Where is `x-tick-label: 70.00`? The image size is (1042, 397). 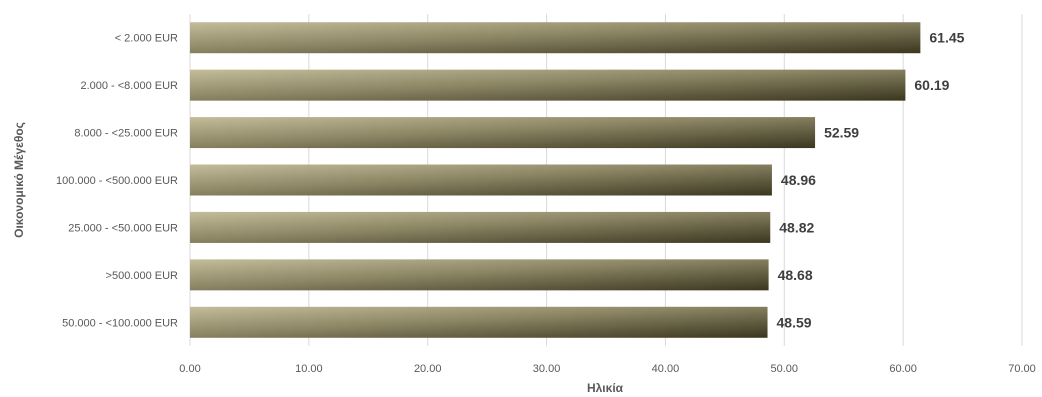 x-tick-label: 70.00 is located at coordinates (1022, 369).